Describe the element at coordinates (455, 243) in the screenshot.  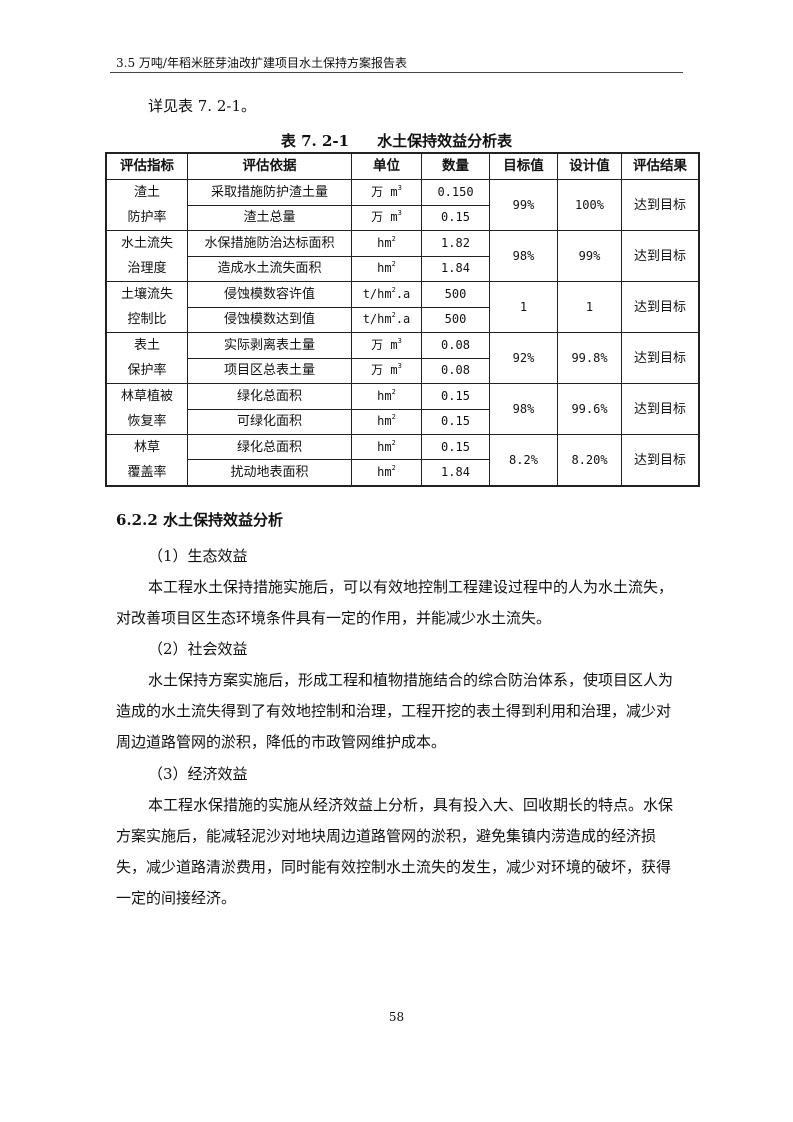
I see `quantity-cell: 1.82` at that location.